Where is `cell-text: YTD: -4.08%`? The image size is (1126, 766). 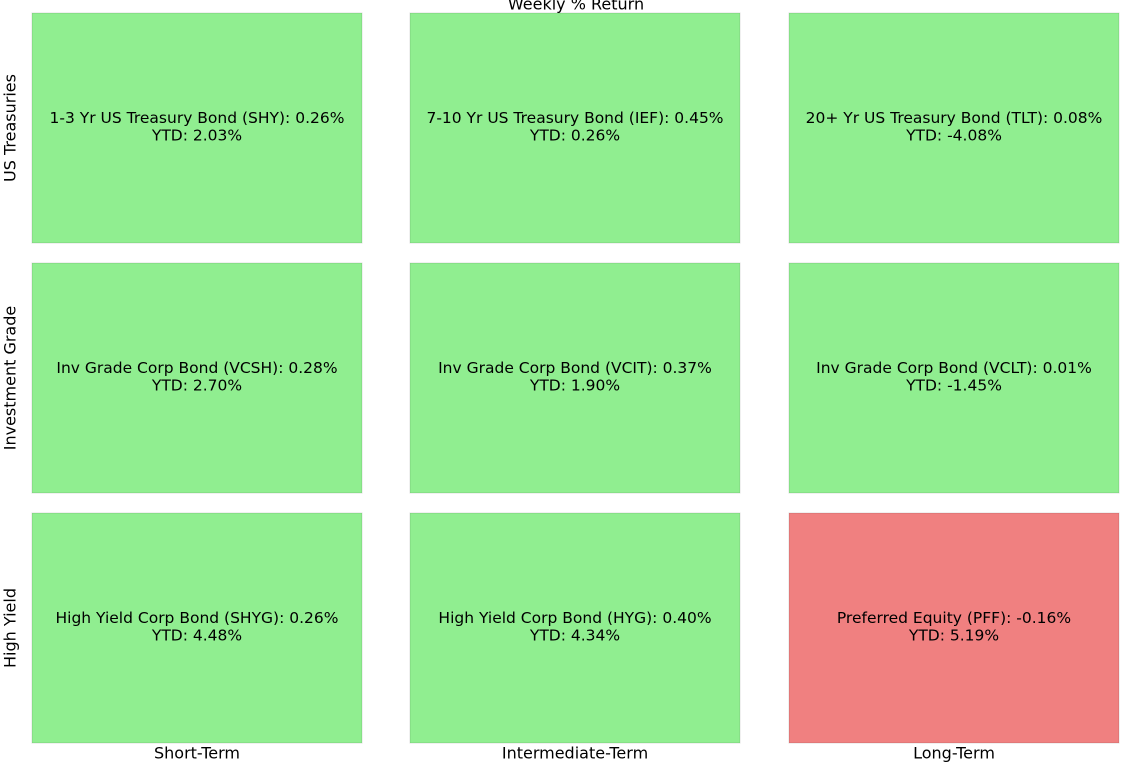 cell-text: YTD: -4.08% is located at coordinates (953, 135).